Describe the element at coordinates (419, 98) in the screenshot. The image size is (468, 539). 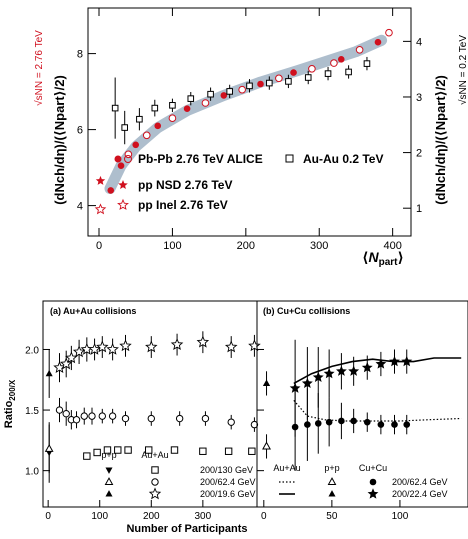
I see `top-ytick-right-label: 3` at that location.